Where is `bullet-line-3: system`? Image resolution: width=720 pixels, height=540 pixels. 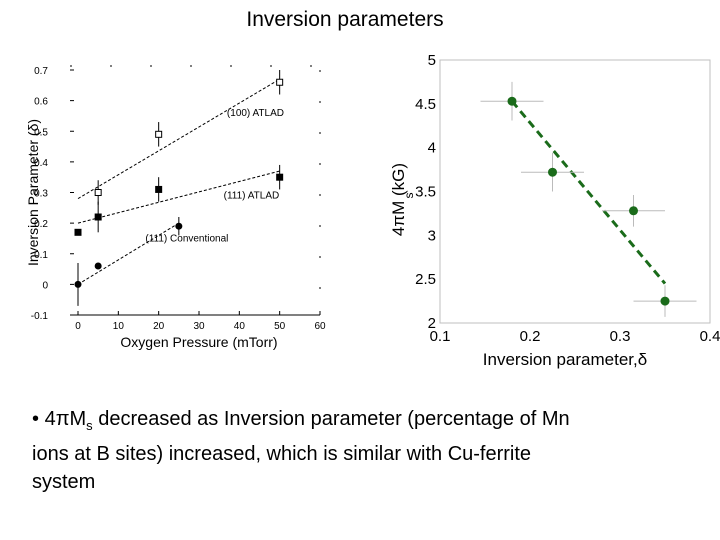 bullet-line-3: system is located at coordinates (64, 482).